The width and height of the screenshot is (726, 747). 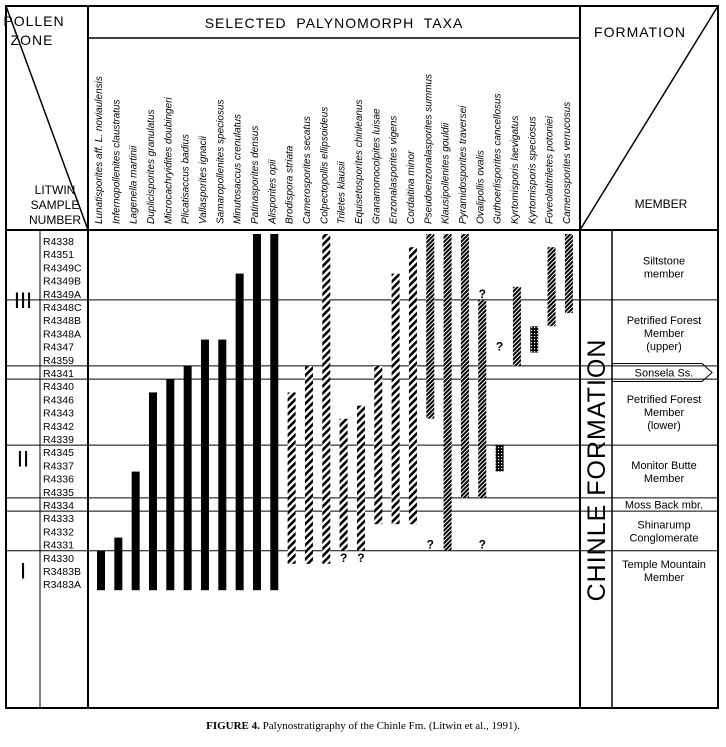 What do you see at coordinates (23, 458) in the screenshot?
I see `pollen-zone-label: II` at bounding box center [23, 458].